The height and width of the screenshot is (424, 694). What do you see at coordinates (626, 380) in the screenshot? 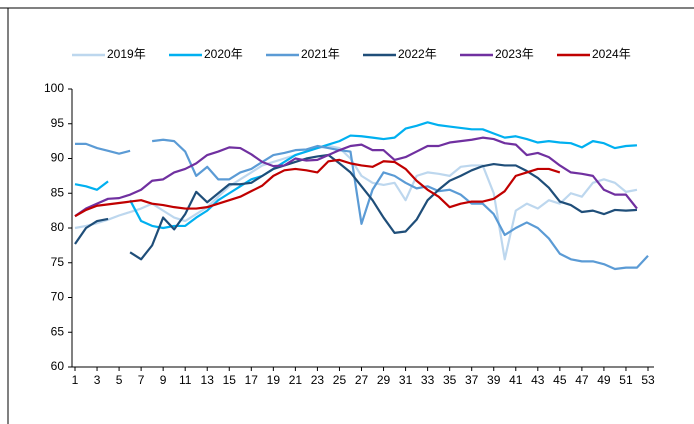
I see `x-tick-label: 51` at bounding box center [626, 380].